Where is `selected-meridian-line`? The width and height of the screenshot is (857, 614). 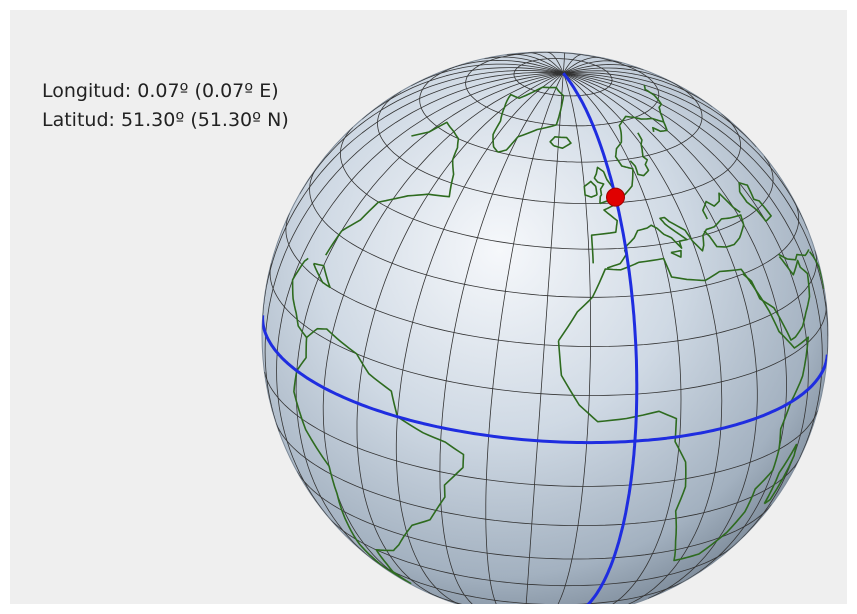
selected-meridian-line is located at coordinates (600, 338).